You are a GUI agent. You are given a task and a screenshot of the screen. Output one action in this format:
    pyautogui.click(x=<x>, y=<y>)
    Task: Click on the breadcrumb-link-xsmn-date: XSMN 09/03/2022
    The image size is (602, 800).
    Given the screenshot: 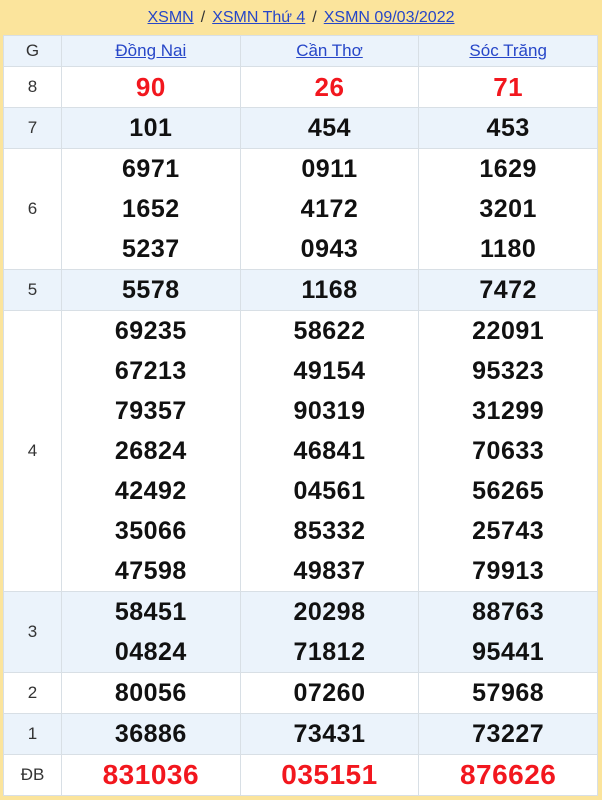 What is the action you would take?
    pyautogui.click(x=389, y=17)
    